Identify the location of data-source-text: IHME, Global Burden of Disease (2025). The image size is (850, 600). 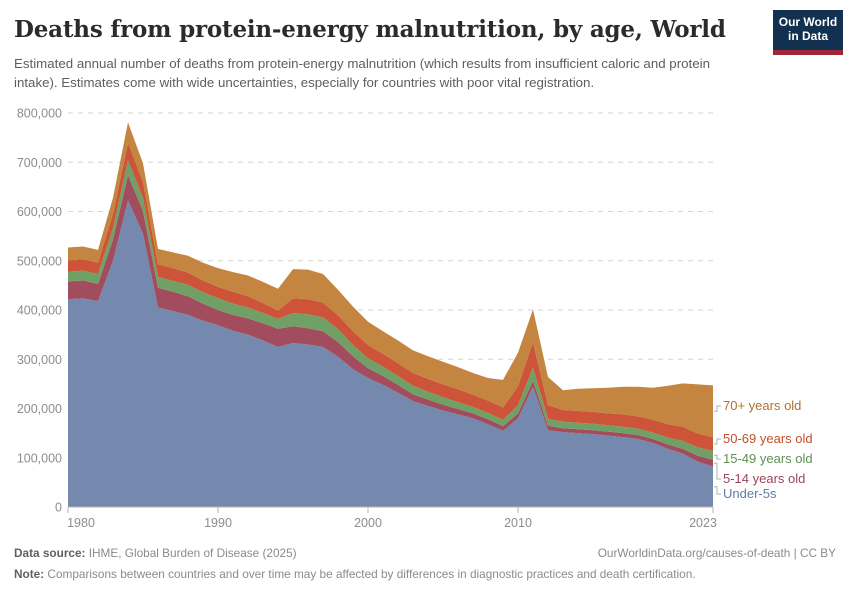
(191, 553).